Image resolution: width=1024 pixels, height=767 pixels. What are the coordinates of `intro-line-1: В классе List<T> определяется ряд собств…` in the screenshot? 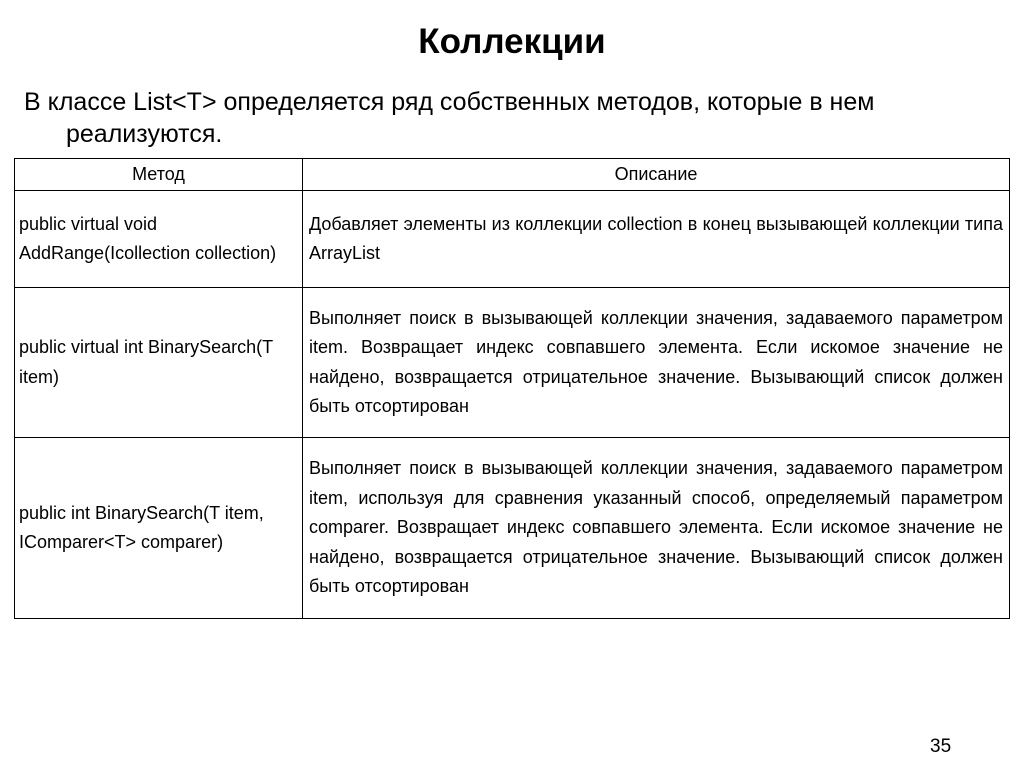 It's located at (449, 102).